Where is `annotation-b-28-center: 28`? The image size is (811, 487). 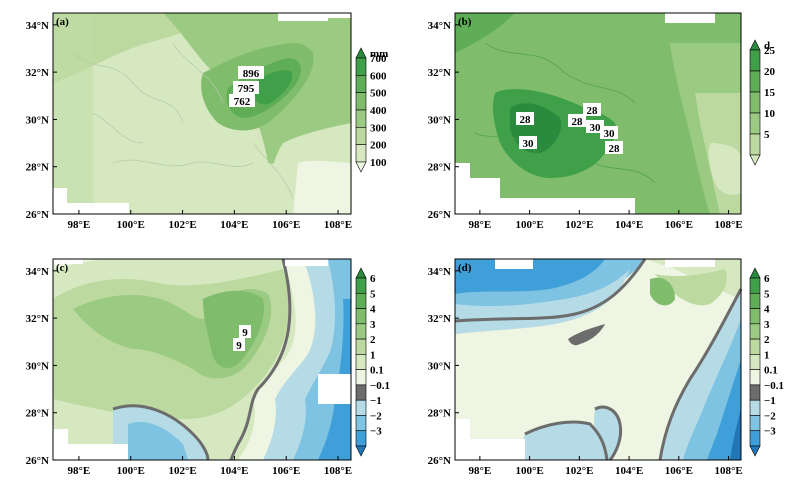
annotation-b-28-center: 28 is located at coordinates (578, 122).